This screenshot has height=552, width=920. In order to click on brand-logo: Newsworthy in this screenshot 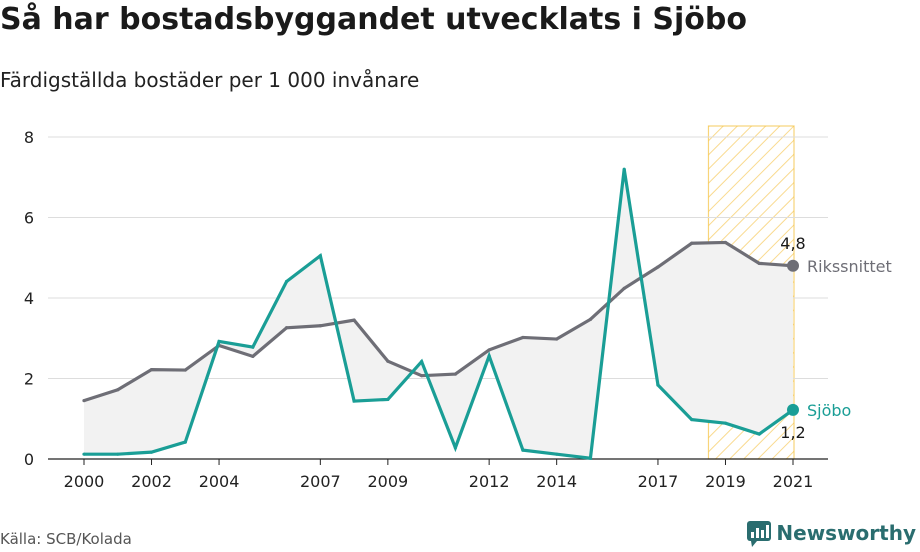, I will do `click(831, 533)`.